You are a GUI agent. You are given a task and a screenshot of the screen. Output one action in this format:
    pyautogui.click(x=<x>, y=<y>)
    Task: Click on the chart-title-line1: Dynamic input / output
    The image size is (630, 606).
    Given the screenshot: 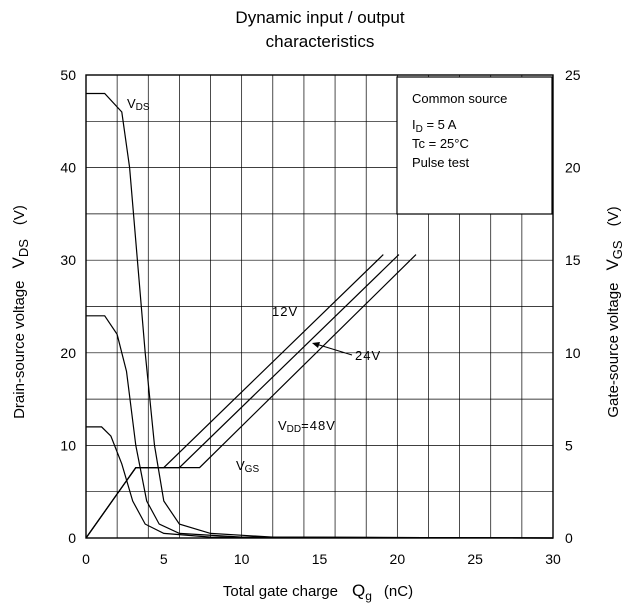 What is the action you would take?
    pyautogui.click(x=319, y=17)
    